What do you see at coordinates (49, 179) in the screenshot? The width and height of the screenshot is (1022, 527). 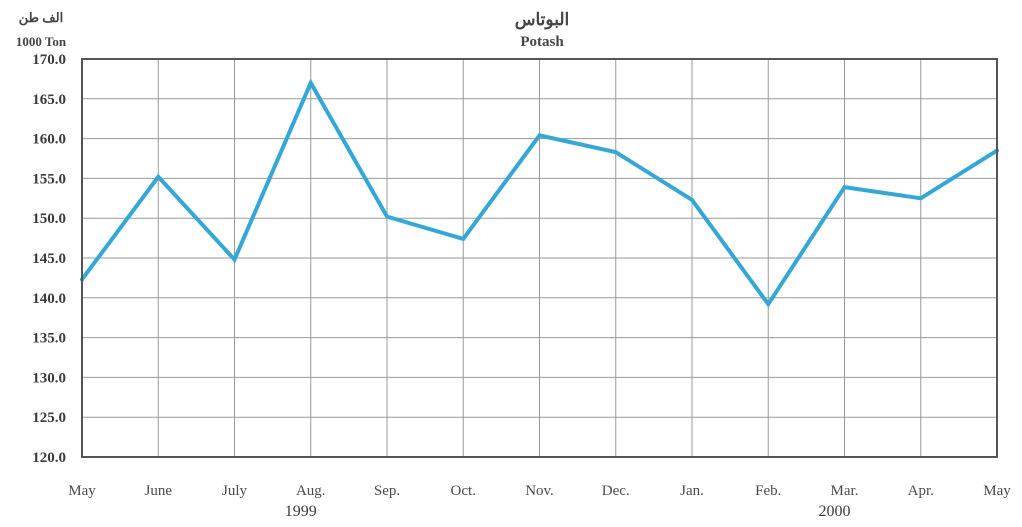 I see `y-tick-label: 155.0` at bounding box center [49, 179].